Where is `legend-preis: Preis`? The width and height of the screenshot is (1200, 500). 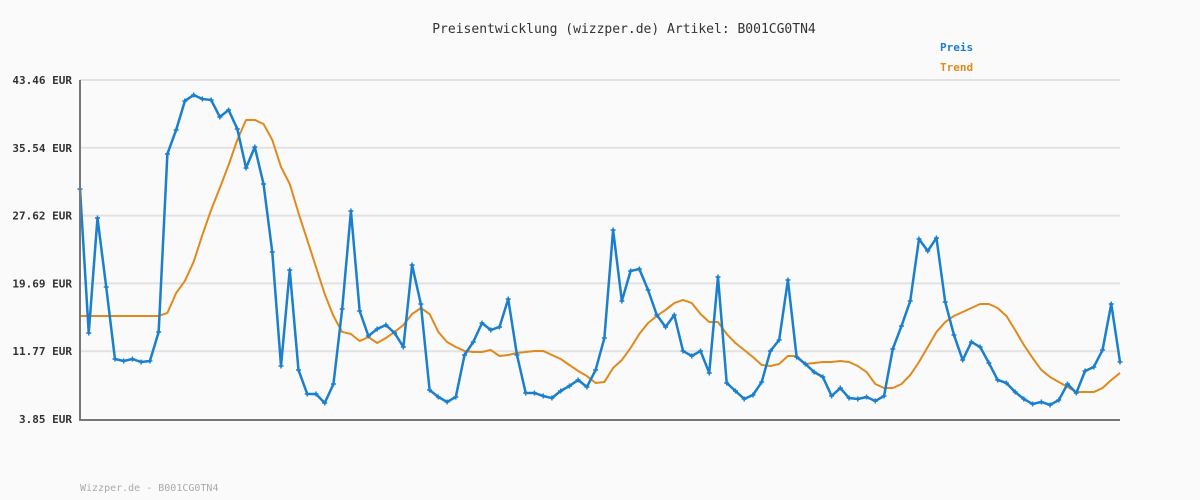
legend-preis: Preis is located at coordinates (956, 47).